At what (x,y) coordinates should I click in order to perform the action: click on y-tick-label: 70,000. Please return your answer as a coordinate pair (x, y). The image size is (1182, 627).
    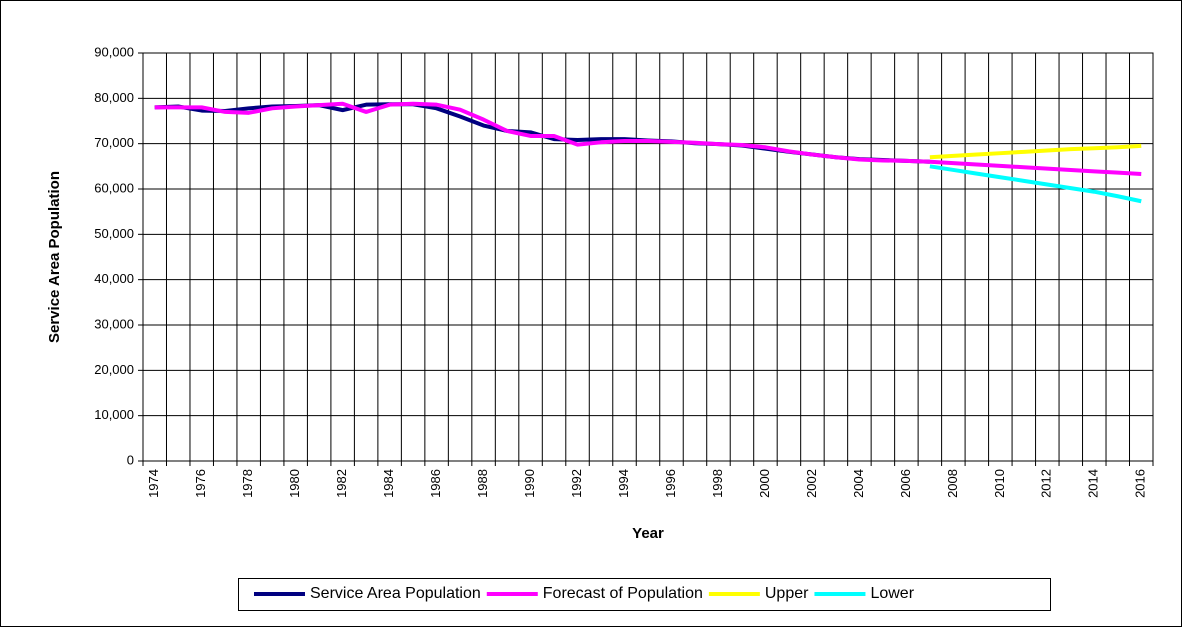
    Looking at the image, I should click on (114, 142).